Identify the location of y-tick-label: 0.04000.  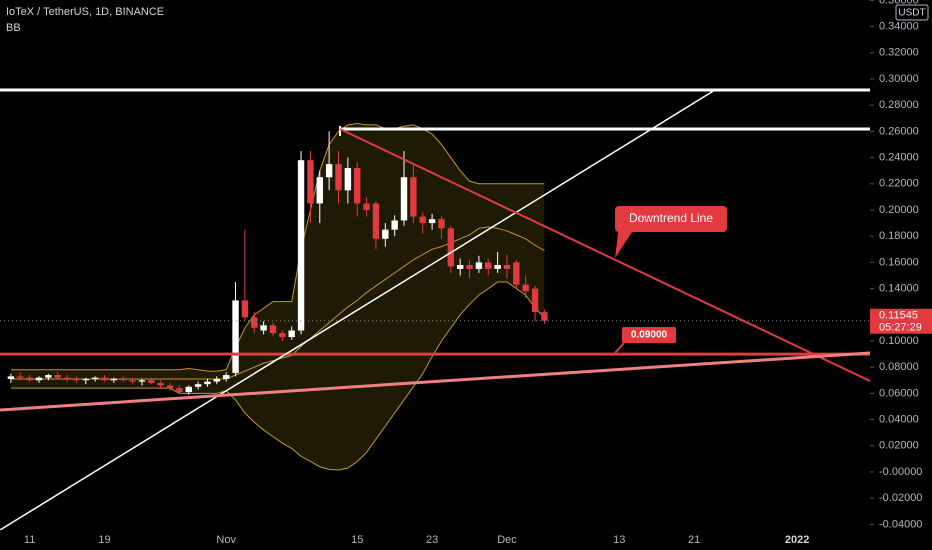
(899, 419).